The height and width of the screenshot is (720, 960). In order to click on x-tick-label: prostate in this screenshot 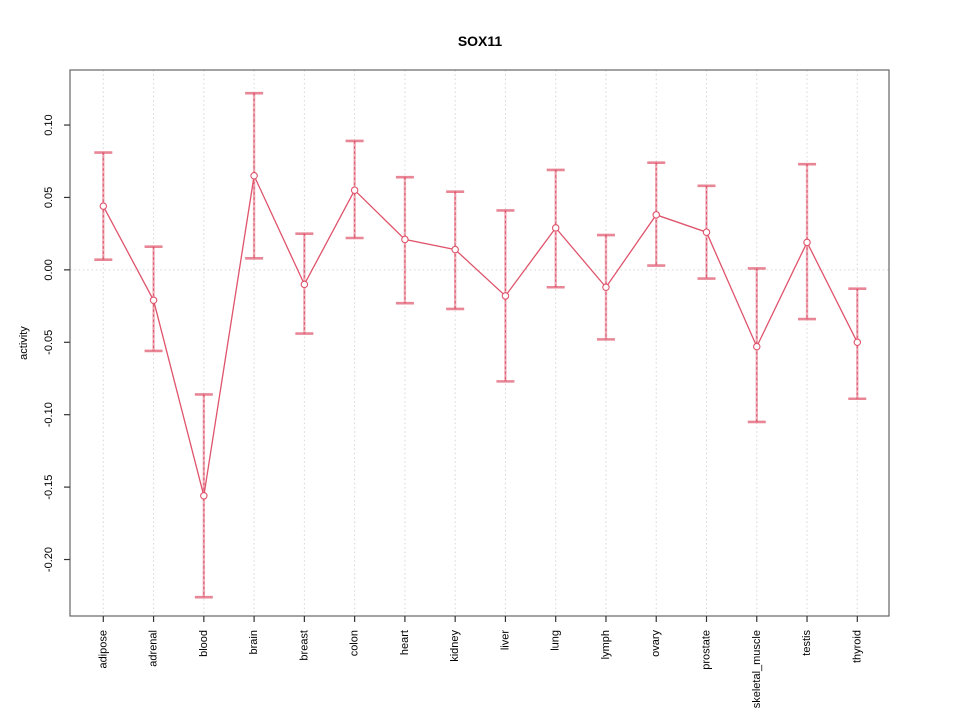, I will do `click(707, 650)`.